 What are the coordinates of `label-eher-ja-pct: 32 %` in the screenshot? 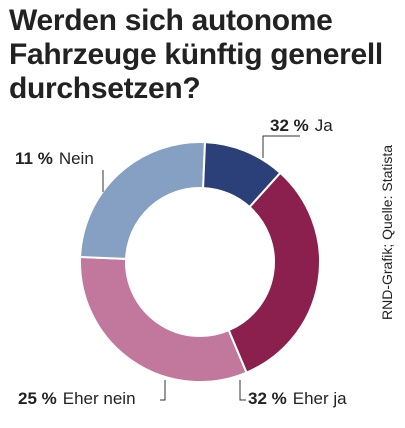 It's located at (267, 398).